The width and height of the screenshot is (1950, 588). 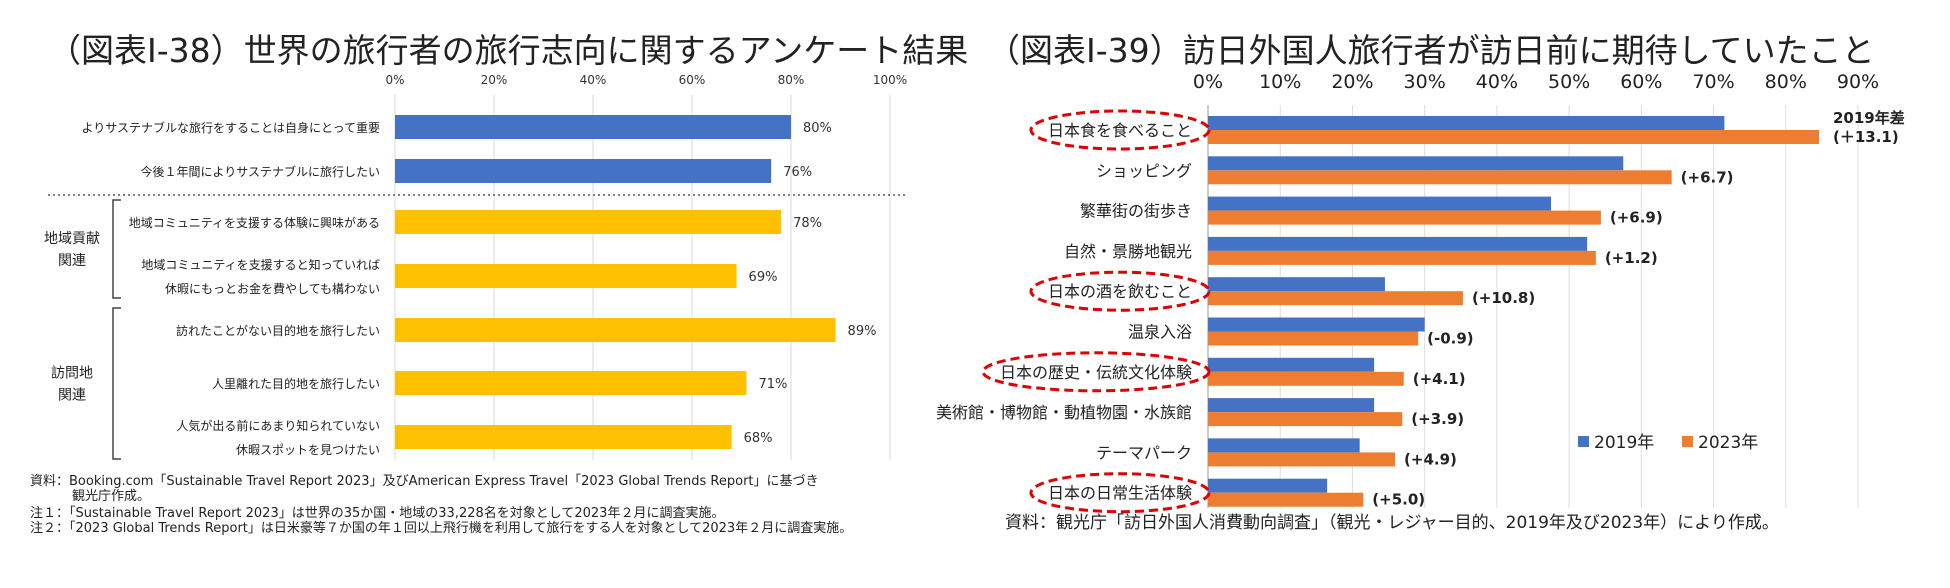 I want to click on category-label: 地域コミュニティを支援すると知っていれば, so click(x=260, y=265).